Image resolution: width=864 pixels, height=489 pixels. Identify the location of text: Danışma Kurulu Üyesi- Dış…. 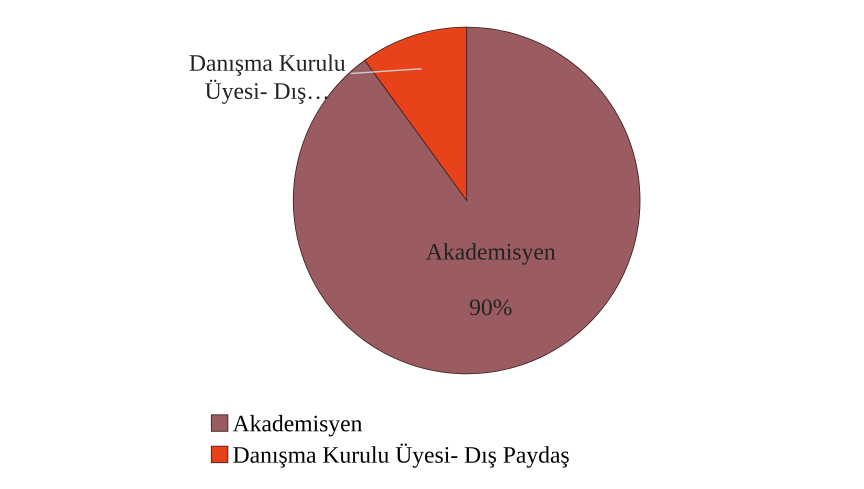
(268, 79).